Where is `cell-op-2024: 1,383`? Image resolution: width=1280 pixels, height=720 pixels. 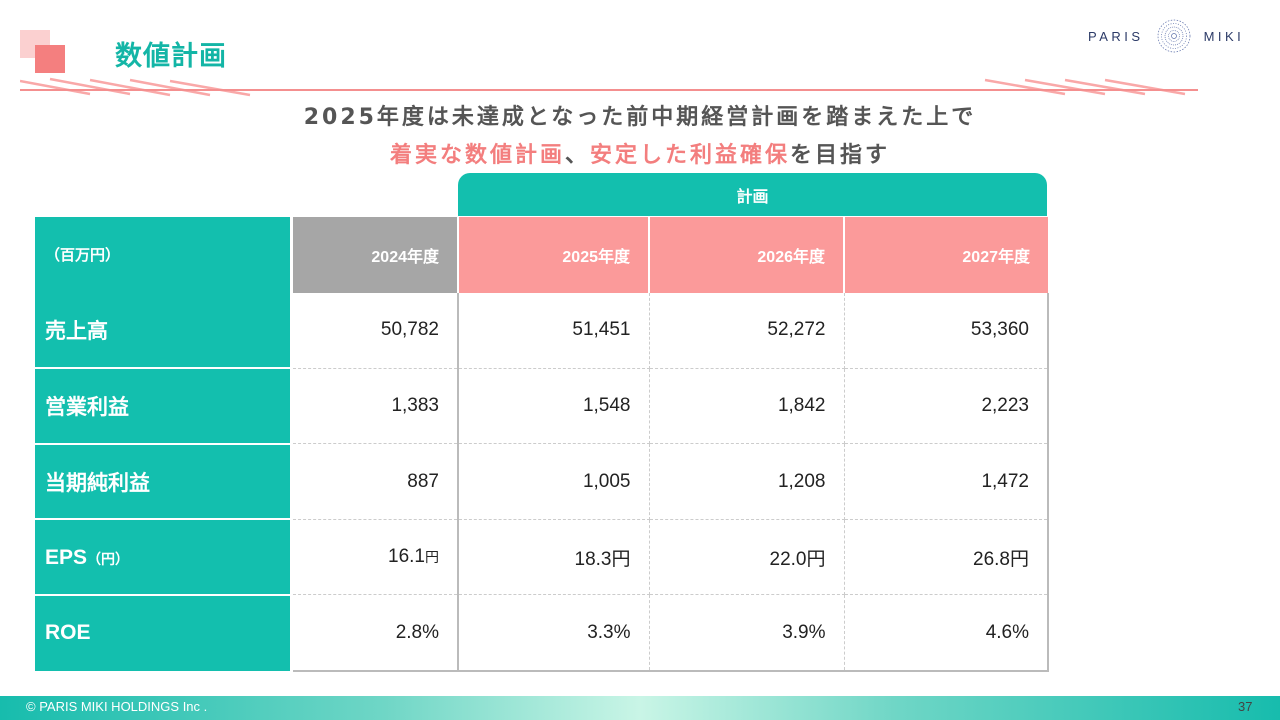 cell-op-2024: 1,383 is located at coordinates (375, 406).